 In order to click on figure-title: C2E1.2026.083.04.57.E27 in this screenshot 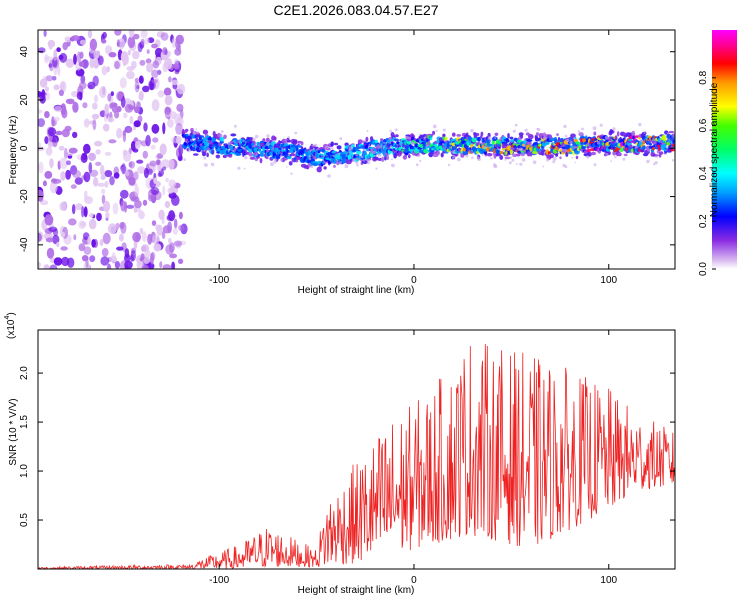, I will do `click(355, 10)`.